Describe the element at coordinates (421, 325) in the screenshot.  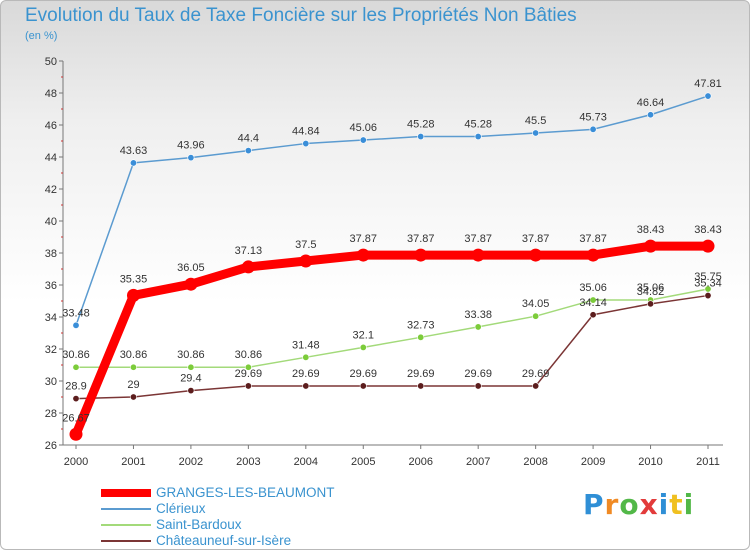
I see `data-label-saint-bardoux: 32.73` at that location.